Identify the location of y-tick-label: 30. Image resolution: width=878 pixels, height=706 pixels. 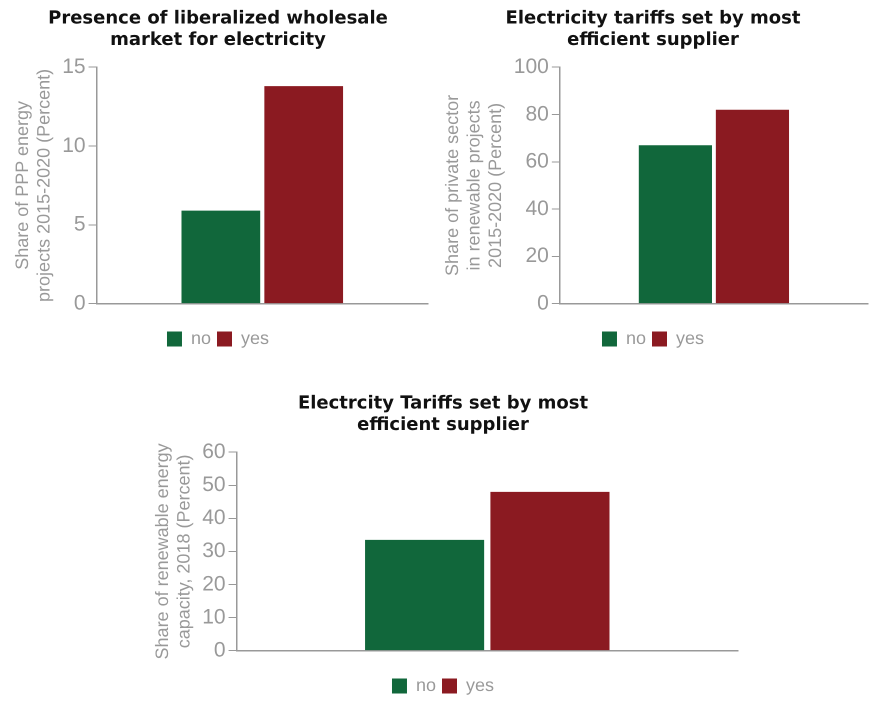
(214, 550).